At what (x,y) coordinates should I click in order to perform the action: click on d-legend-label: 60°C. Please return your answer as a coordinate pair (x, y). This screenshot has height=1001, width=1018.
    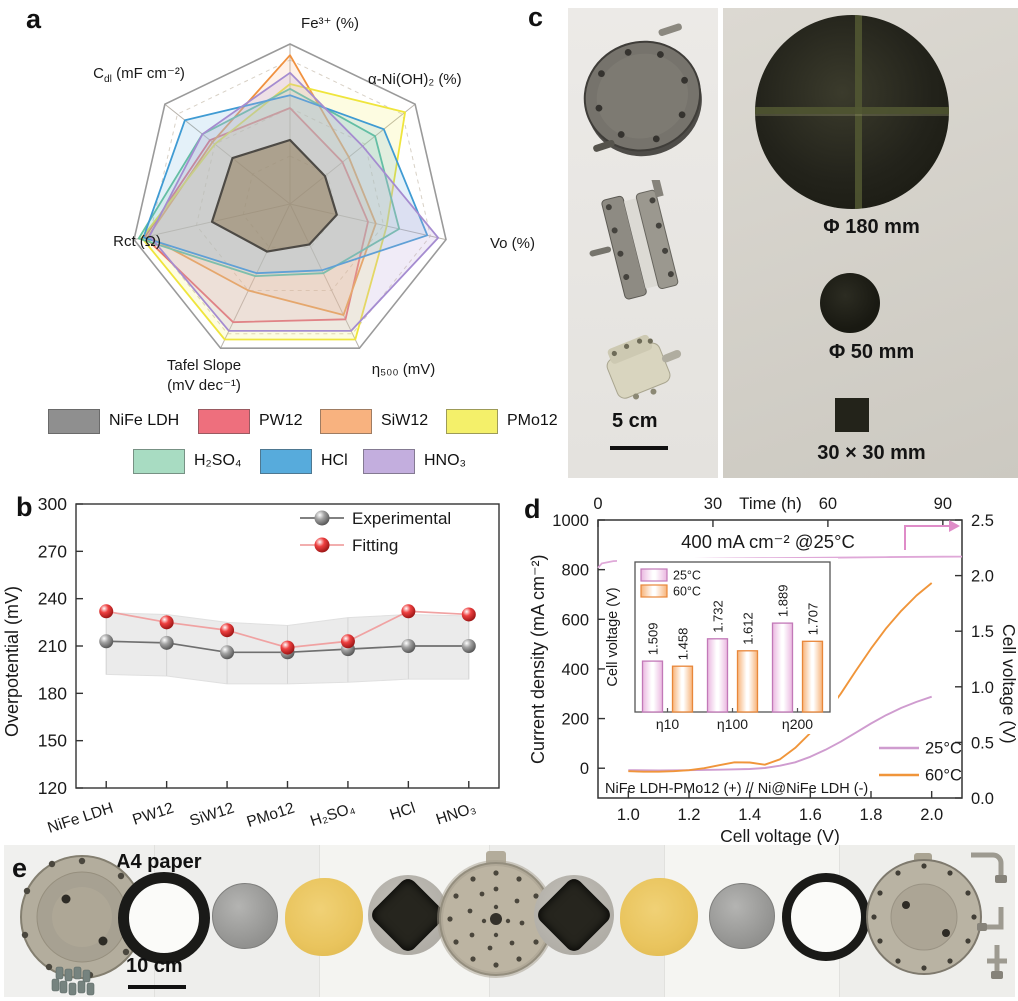
    Looking at the image, I should click on (943, 776).